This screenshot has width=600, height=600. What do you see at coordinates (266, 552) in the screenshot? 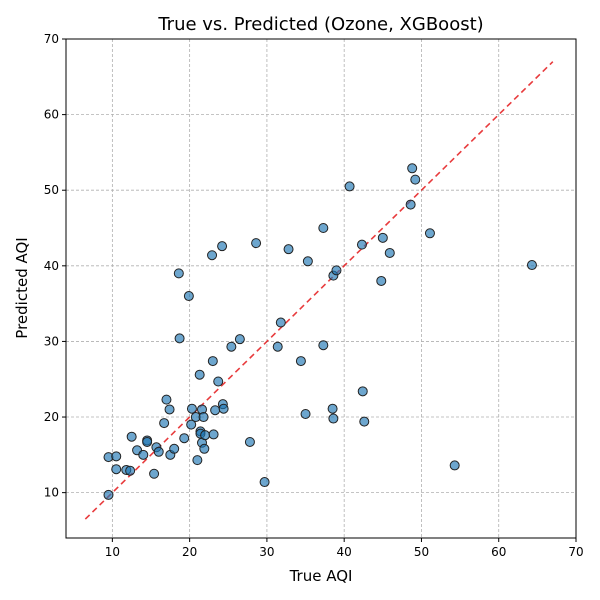
I see `x-tick-label: 30` at bounding box center [266, 552].